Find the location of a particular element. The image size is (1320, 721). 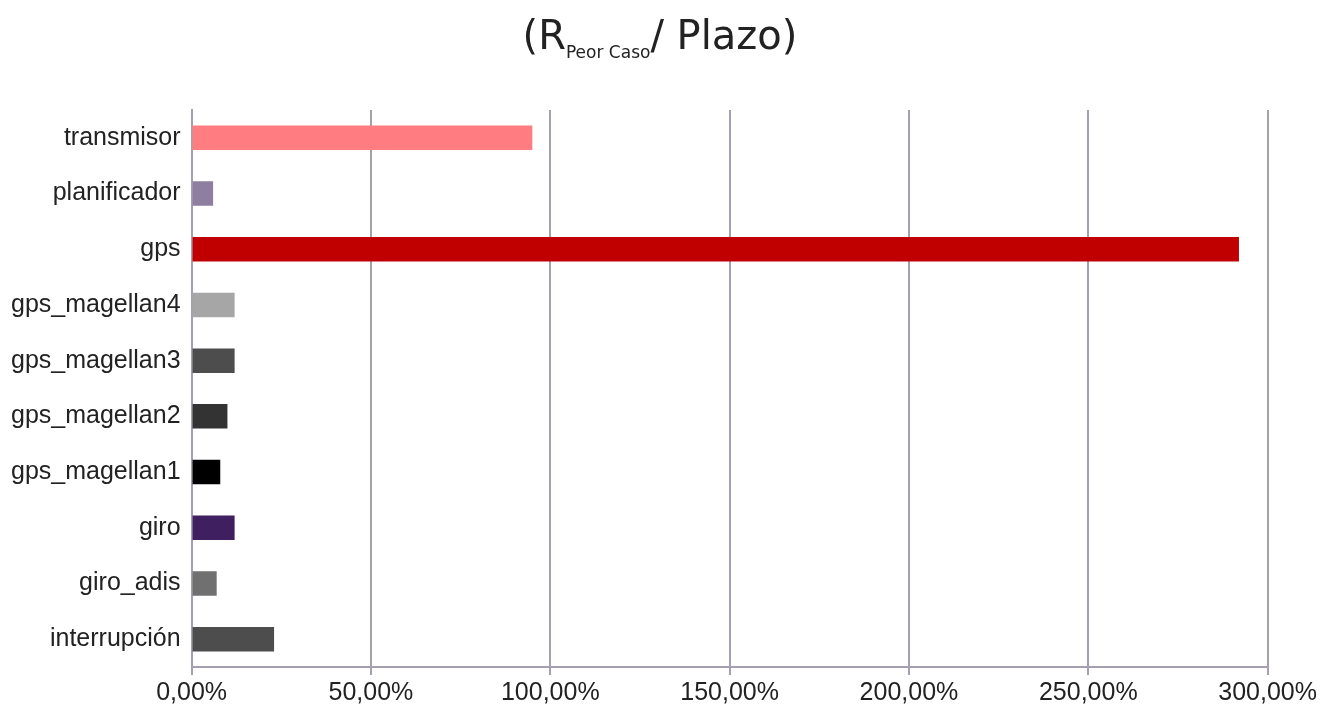

y-tick-label: transmisor is located at coordinates (122, 135).